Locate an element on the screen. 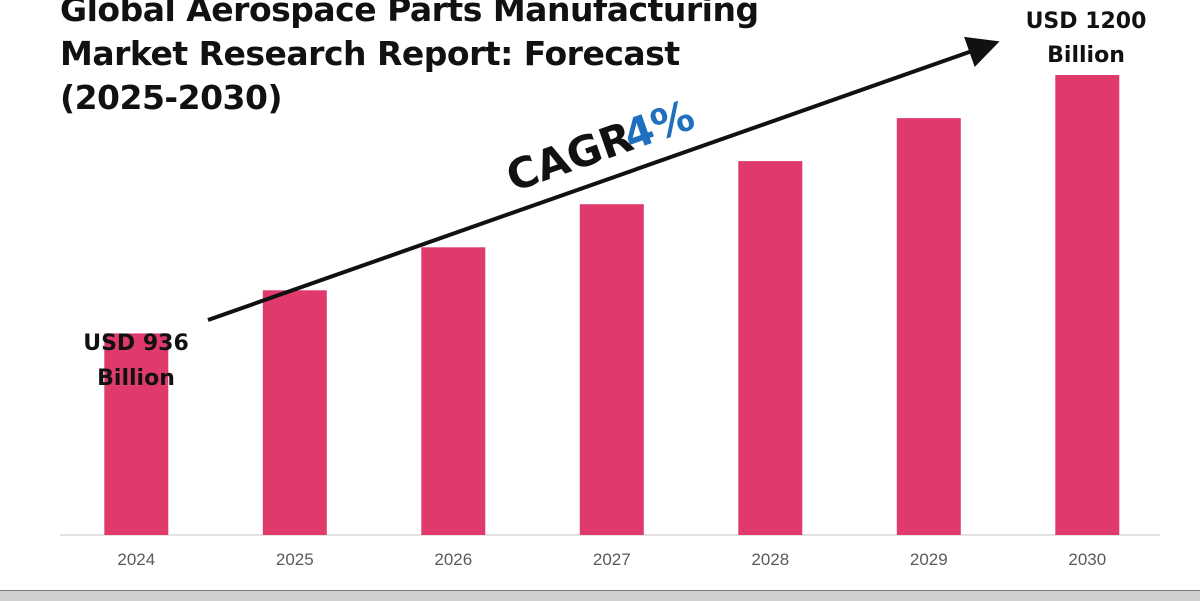  start-value-callout-line-2: Billion is located at coordinates (136, 378).